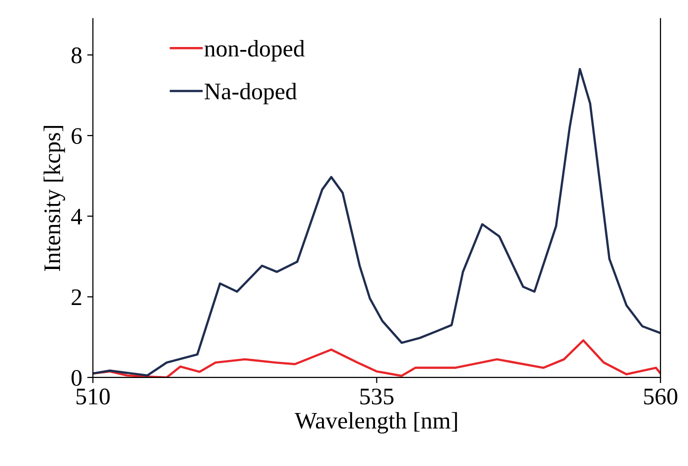 The width and height of the screenshot is (688, 466). Describe the element at coordinates (77, 378) in the screenshot. I see `y-tick-label: 0` at that location.